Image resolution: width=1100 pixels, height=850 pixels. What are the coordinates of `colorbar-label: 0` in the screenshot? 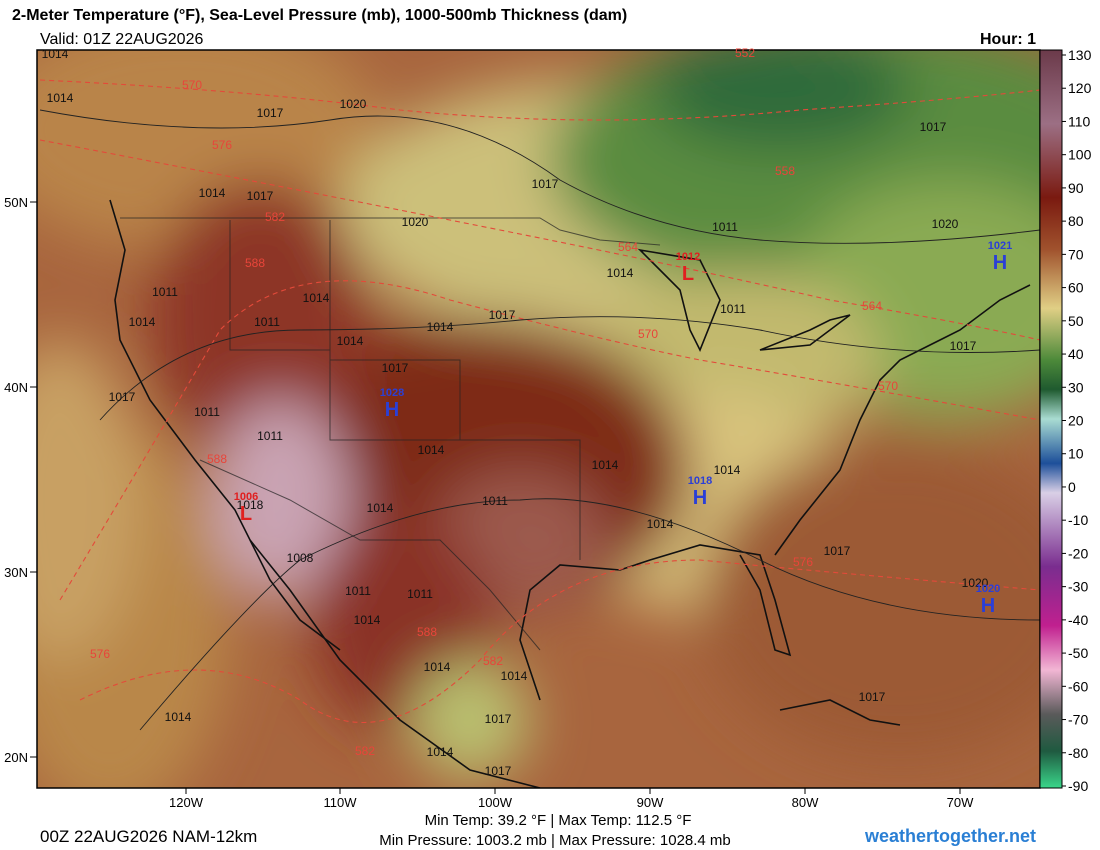 It's located at (1072, 487).